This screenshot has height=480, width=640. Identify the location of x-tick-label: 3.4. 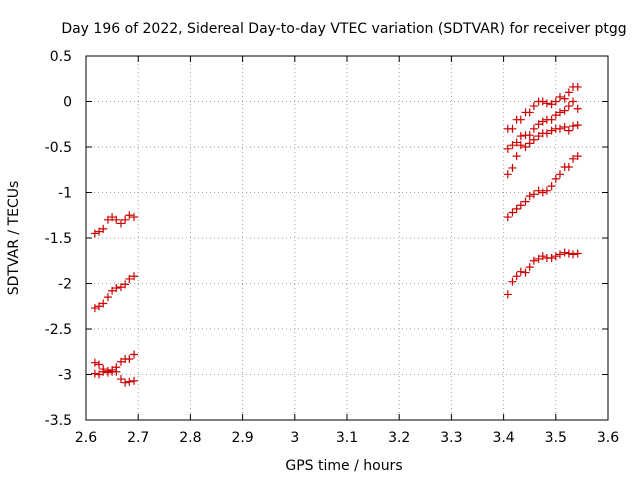
(503, 438).